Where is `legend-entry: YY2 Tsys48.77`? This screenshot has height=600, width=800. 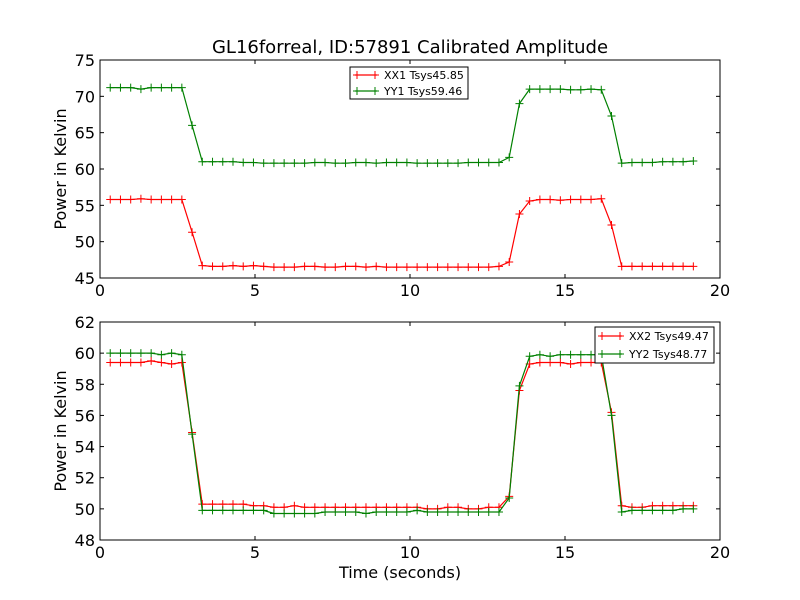 legend-entry: YY2 Tsys48.77 is located at coordinates (667, 354).